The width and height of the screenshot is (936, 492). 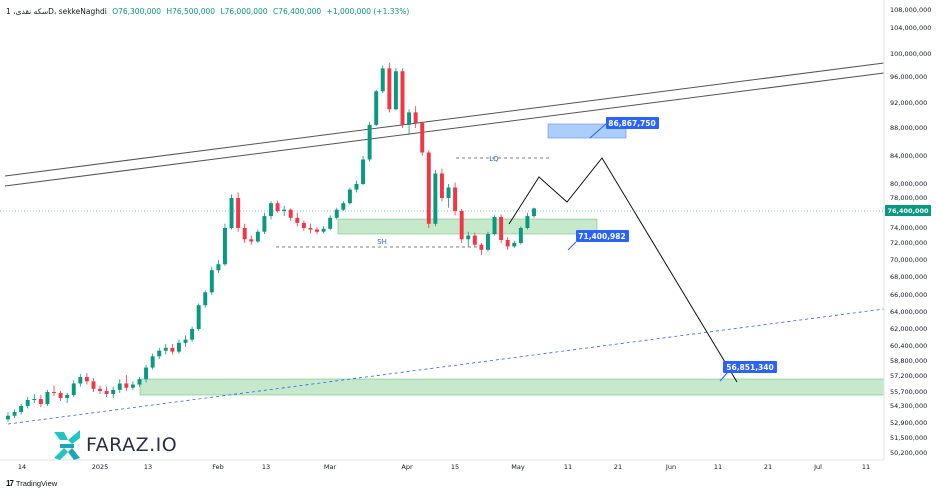 I want to click on order-block-zone, so click(x=467, y=226).